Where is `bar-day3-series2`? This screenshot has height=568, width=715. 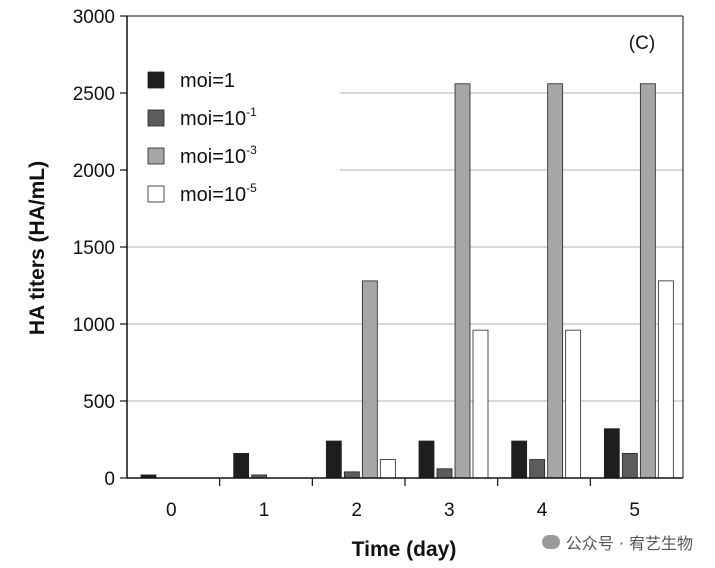 bar-day3-series2 is located at coordinates (462, 281).